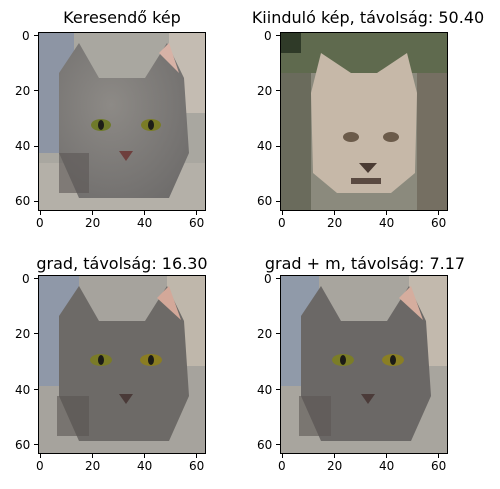 This screenshot has width=500, height=489. I want to click on panel-title: Kiinduló kép, távolság: 50.40, so click(368, 17).